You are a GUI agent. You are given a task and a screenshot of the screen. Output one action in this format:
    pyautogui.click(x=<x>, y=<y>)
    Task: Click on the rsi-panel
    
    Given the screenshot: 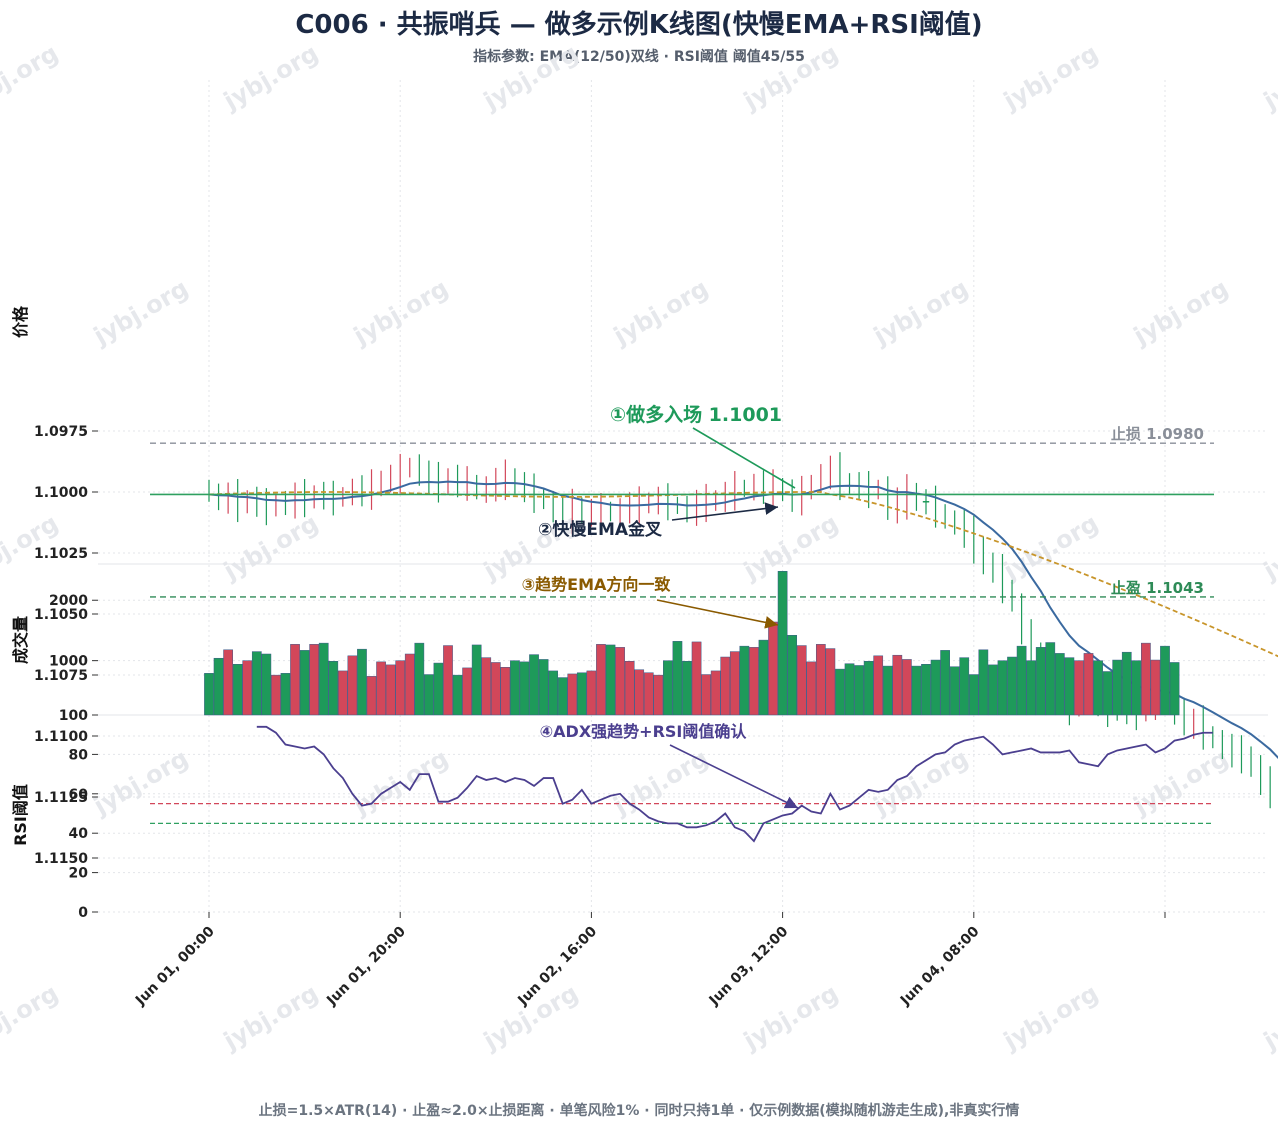 What is the action you would take?
    pyautogui.click(x=682, y=784)
    